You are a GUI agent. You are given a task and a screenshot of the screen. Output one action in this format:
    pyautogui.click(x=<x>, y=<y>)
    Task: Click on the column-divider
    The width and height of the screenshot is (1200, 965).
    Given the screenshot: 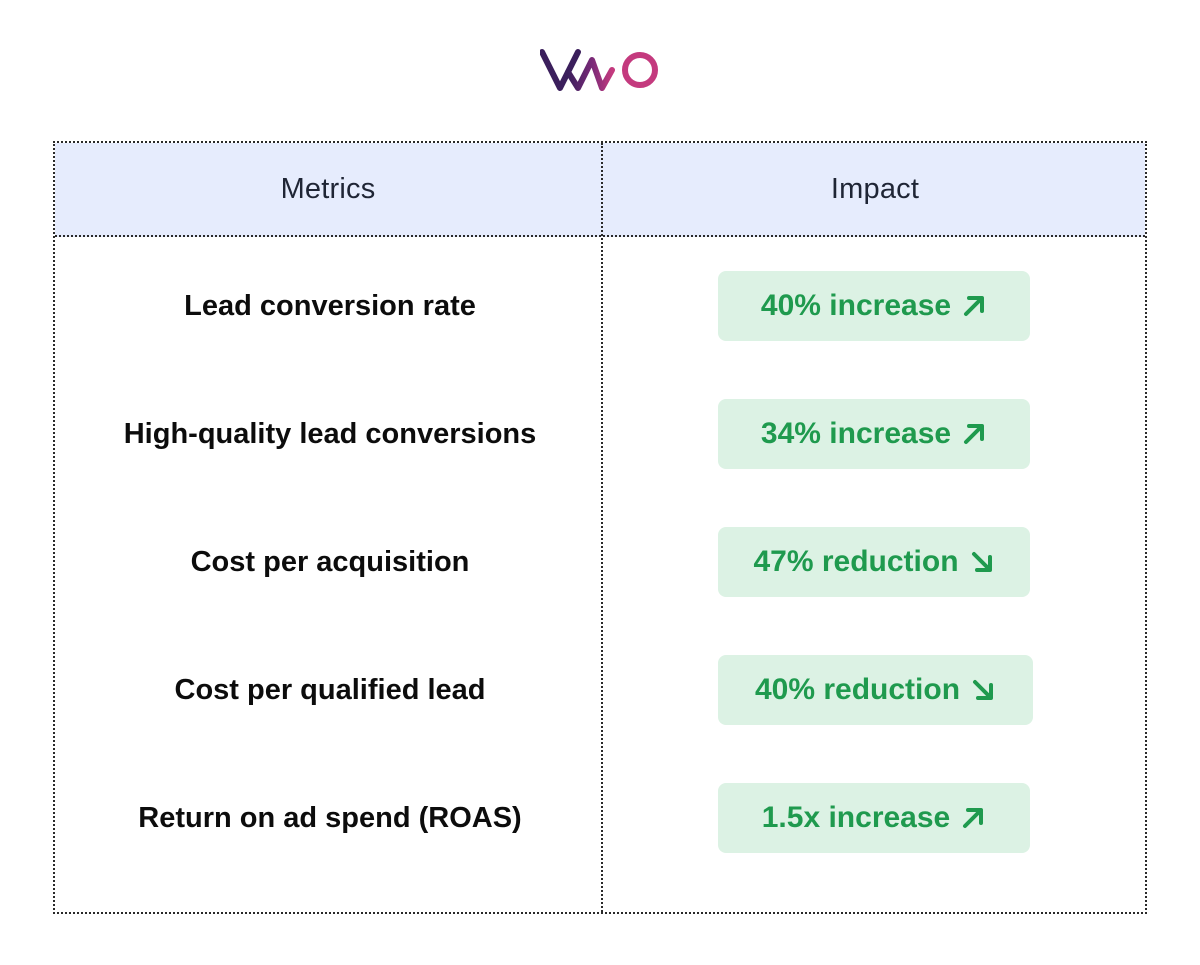 What is the action you would take?
    pyautogui.click(x=602, y=527)
    